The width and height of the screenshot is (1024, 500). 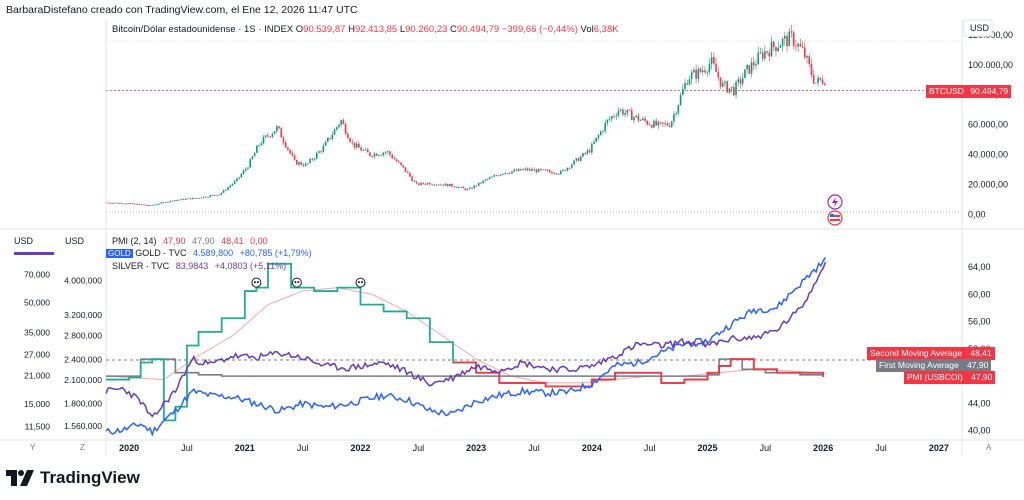 What do you see at coordinates (989, 447) in the screenshot?
I see `a-marker: A` at bounding box center [989, 447].